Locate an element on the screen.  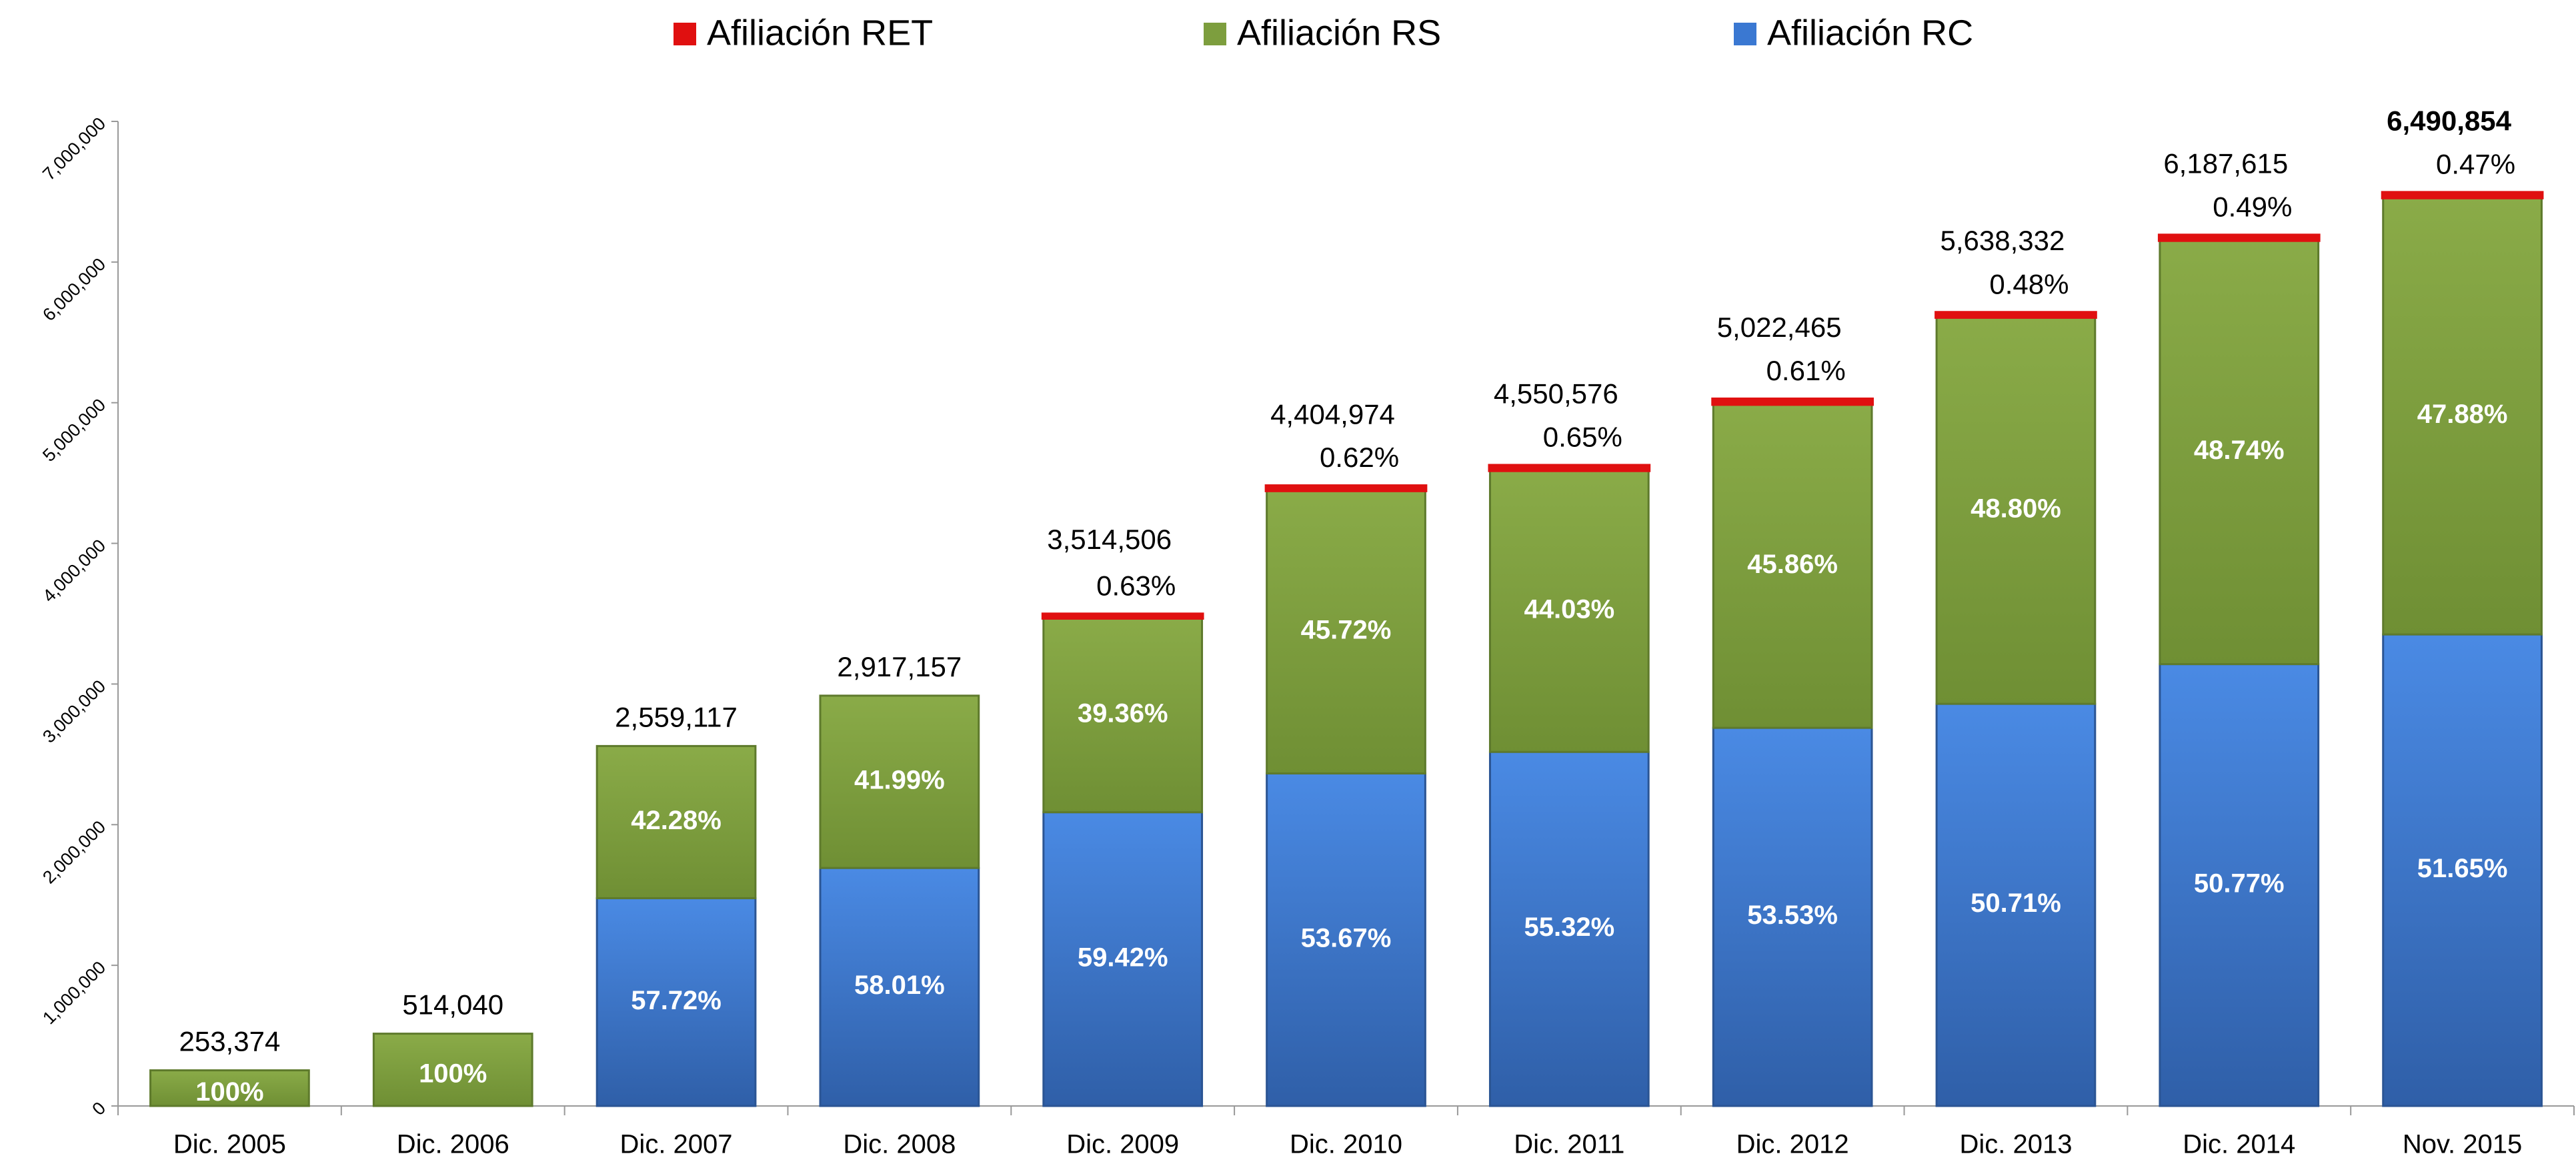
segment-label: 58.01% is located at coordinates (899, 985).